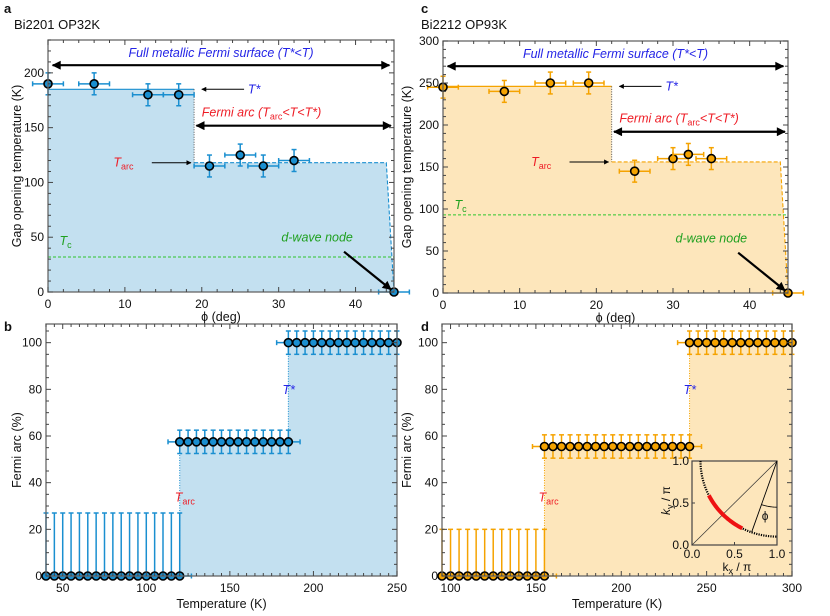 The height and width of the screenshot is (616, 830). What do you see at coordinates (765, 516) in the screenshot?
I see `phi-label: ϕ` at bounding box center [765, 516].